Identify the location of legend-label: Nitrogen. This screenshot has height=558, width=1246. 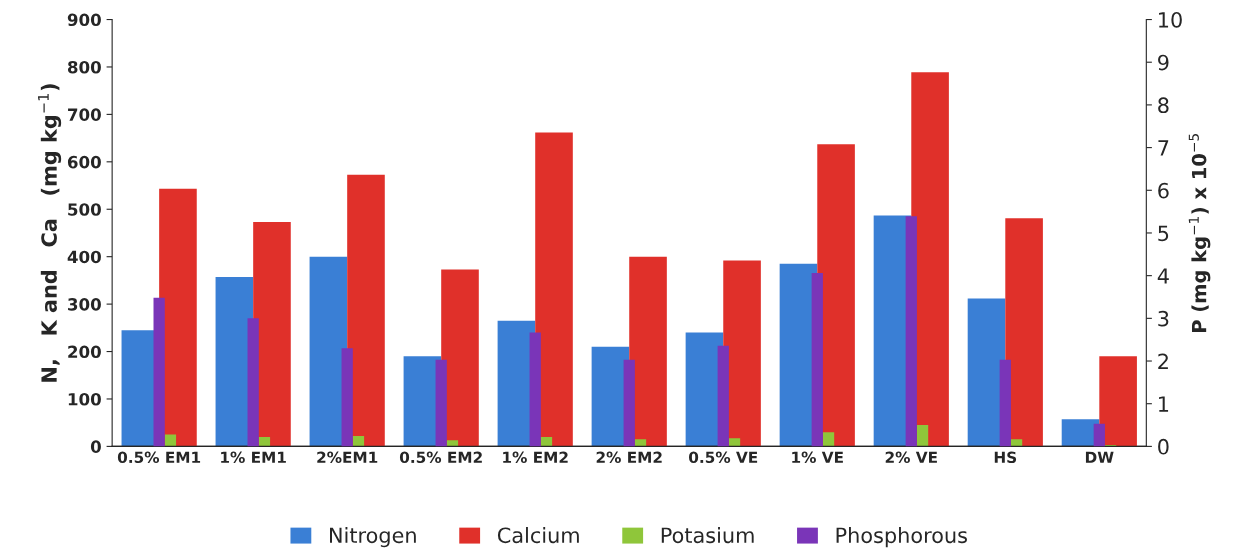
(373, 537).